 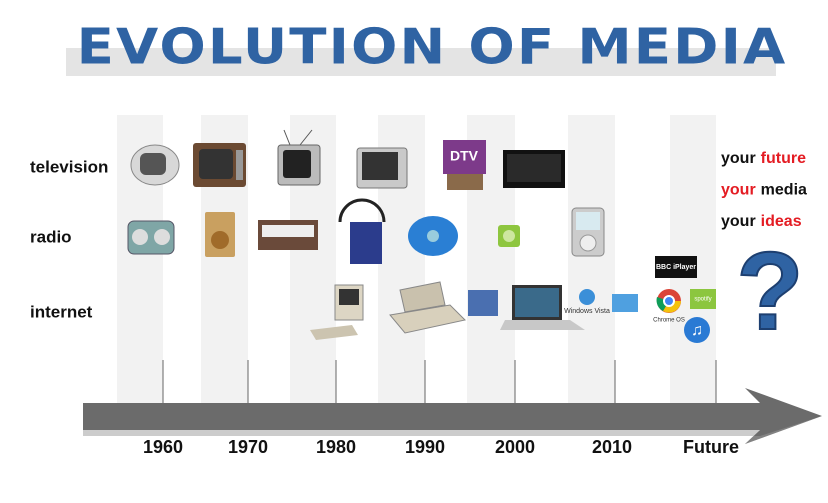 I want to click on title-band, so click(x=421, y=62).